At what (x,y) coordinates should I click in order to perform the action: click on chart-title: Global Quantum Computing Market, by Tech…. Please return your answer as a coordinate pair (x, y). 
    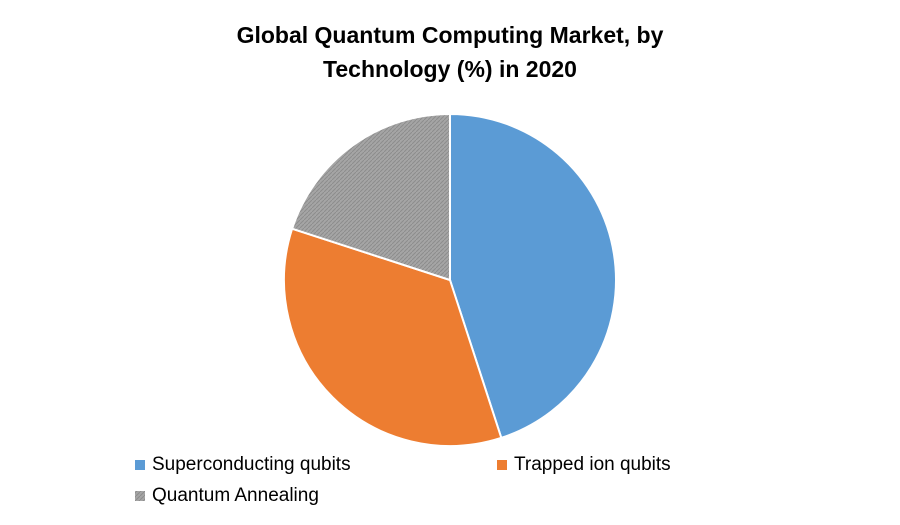
    Looking at the image, I should click on (450, 52).